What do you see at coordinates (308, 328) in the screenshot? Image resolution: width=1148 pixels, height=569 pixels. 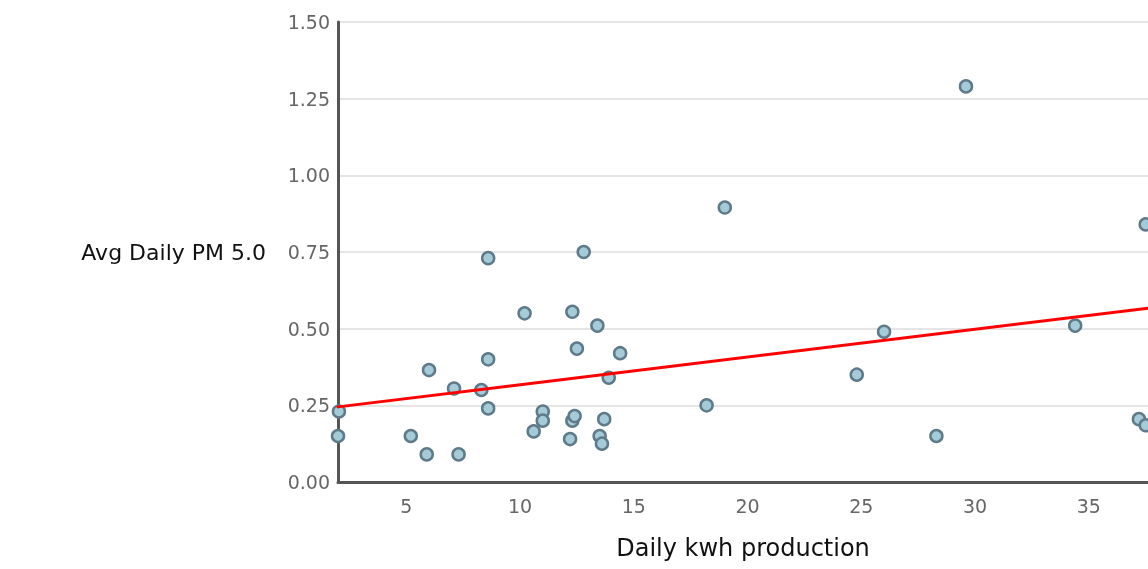 I see `y-tick-label: 0.50` at bounding box center [308, 328].